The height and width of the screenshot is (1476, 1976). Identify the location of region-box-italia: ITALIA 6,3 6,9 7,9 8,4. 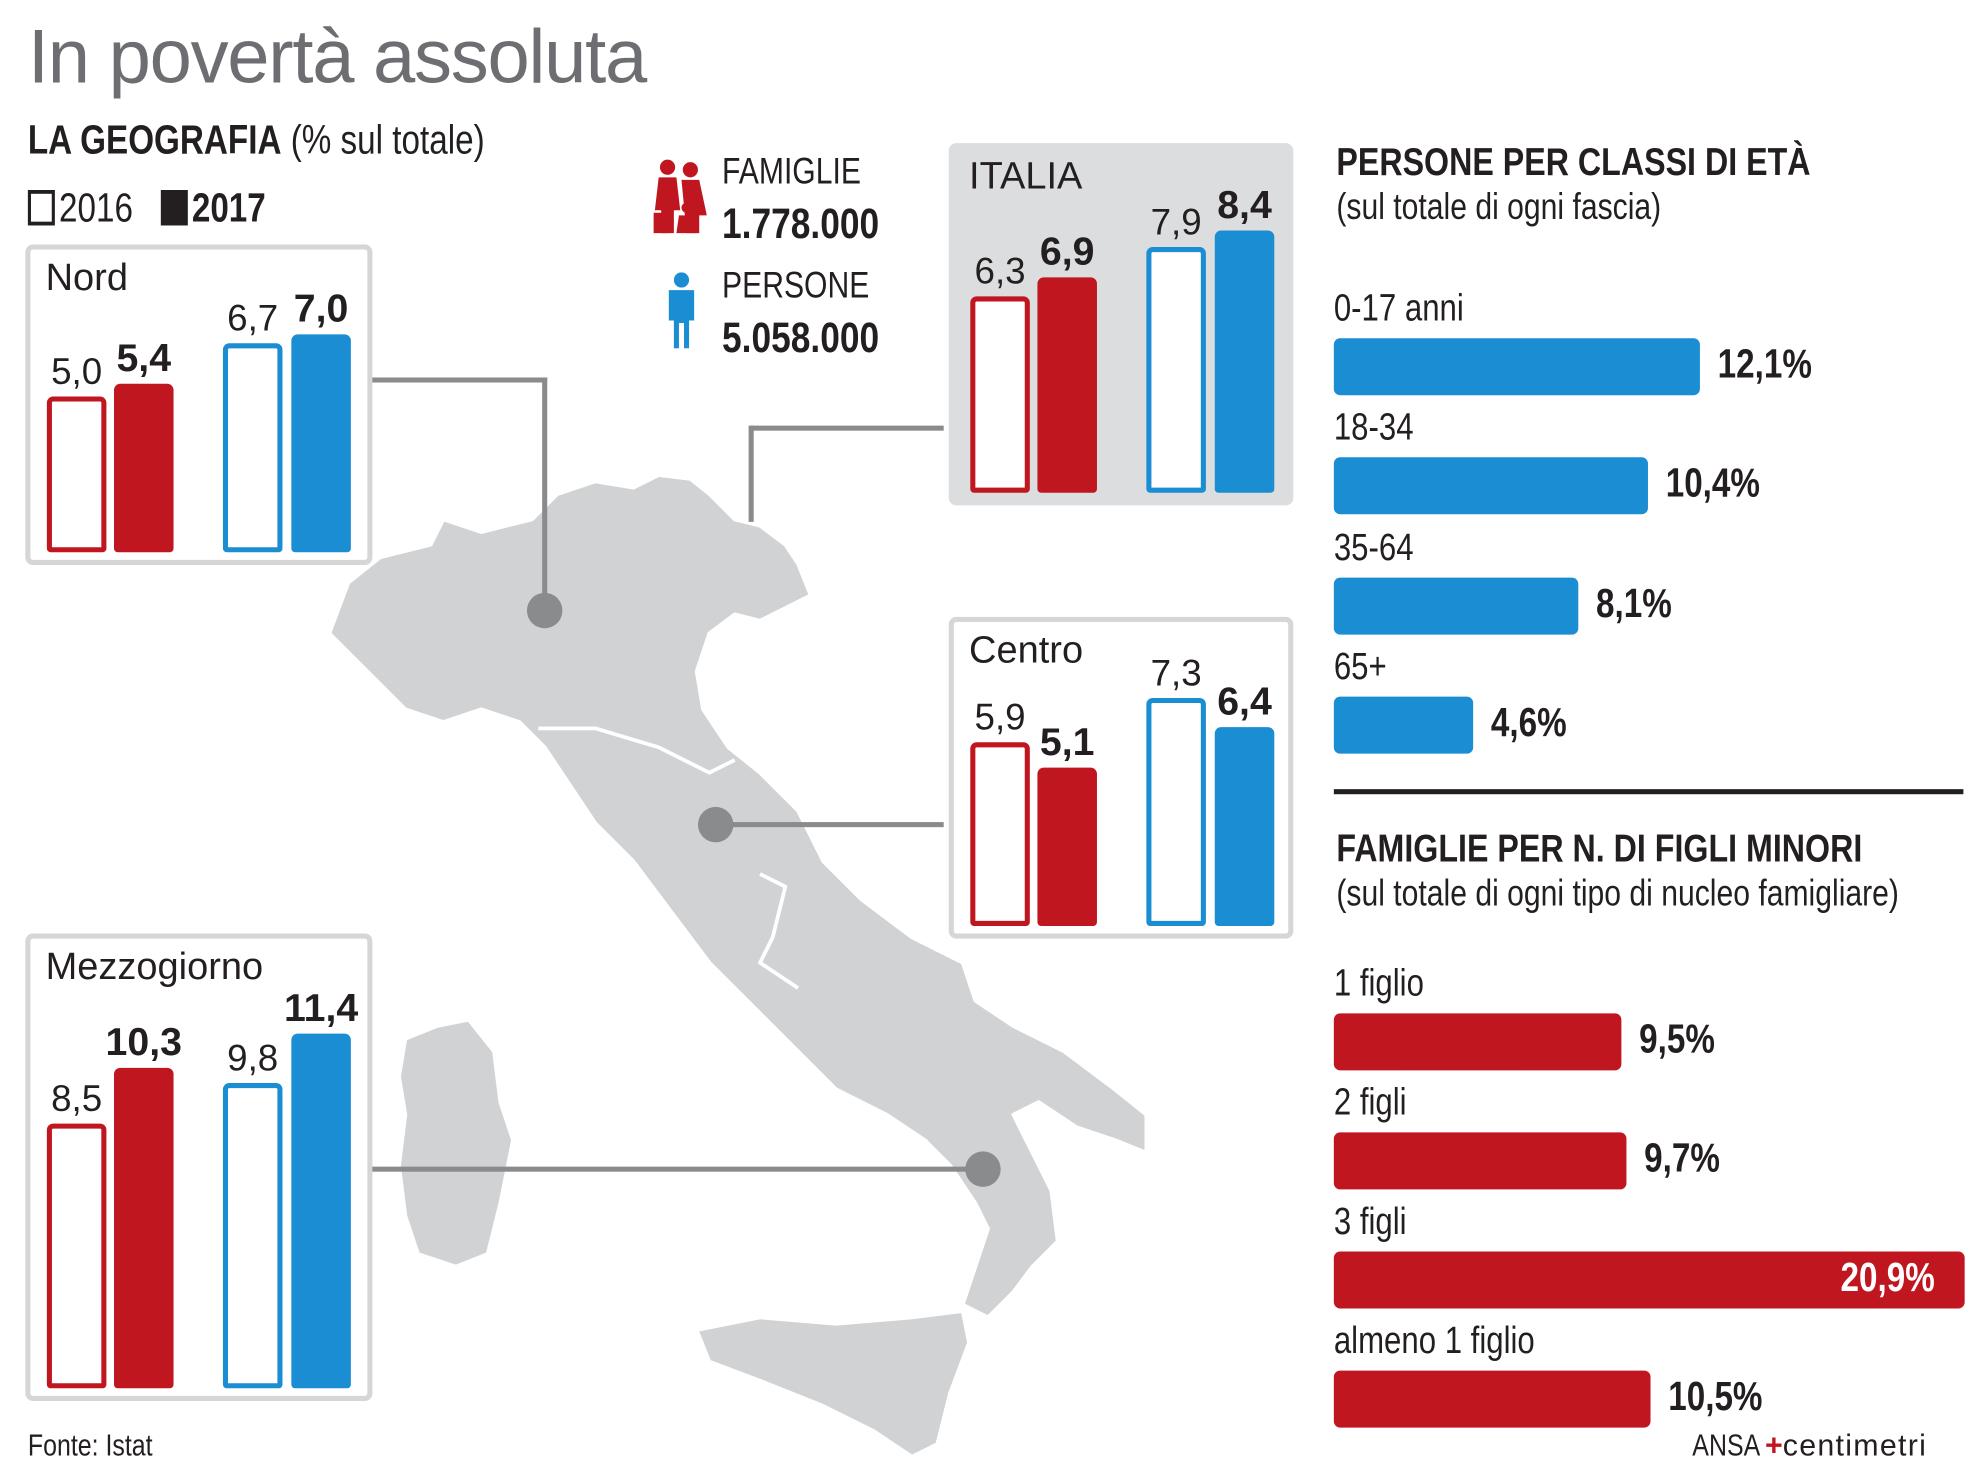
(1121, 324).